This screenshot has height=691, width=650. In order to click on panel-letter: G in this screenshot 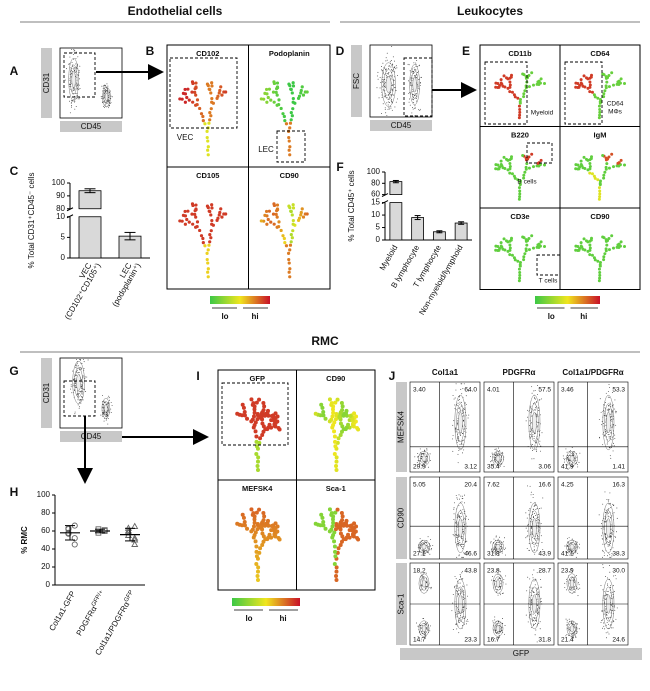, I will do `click(13, 371)`.